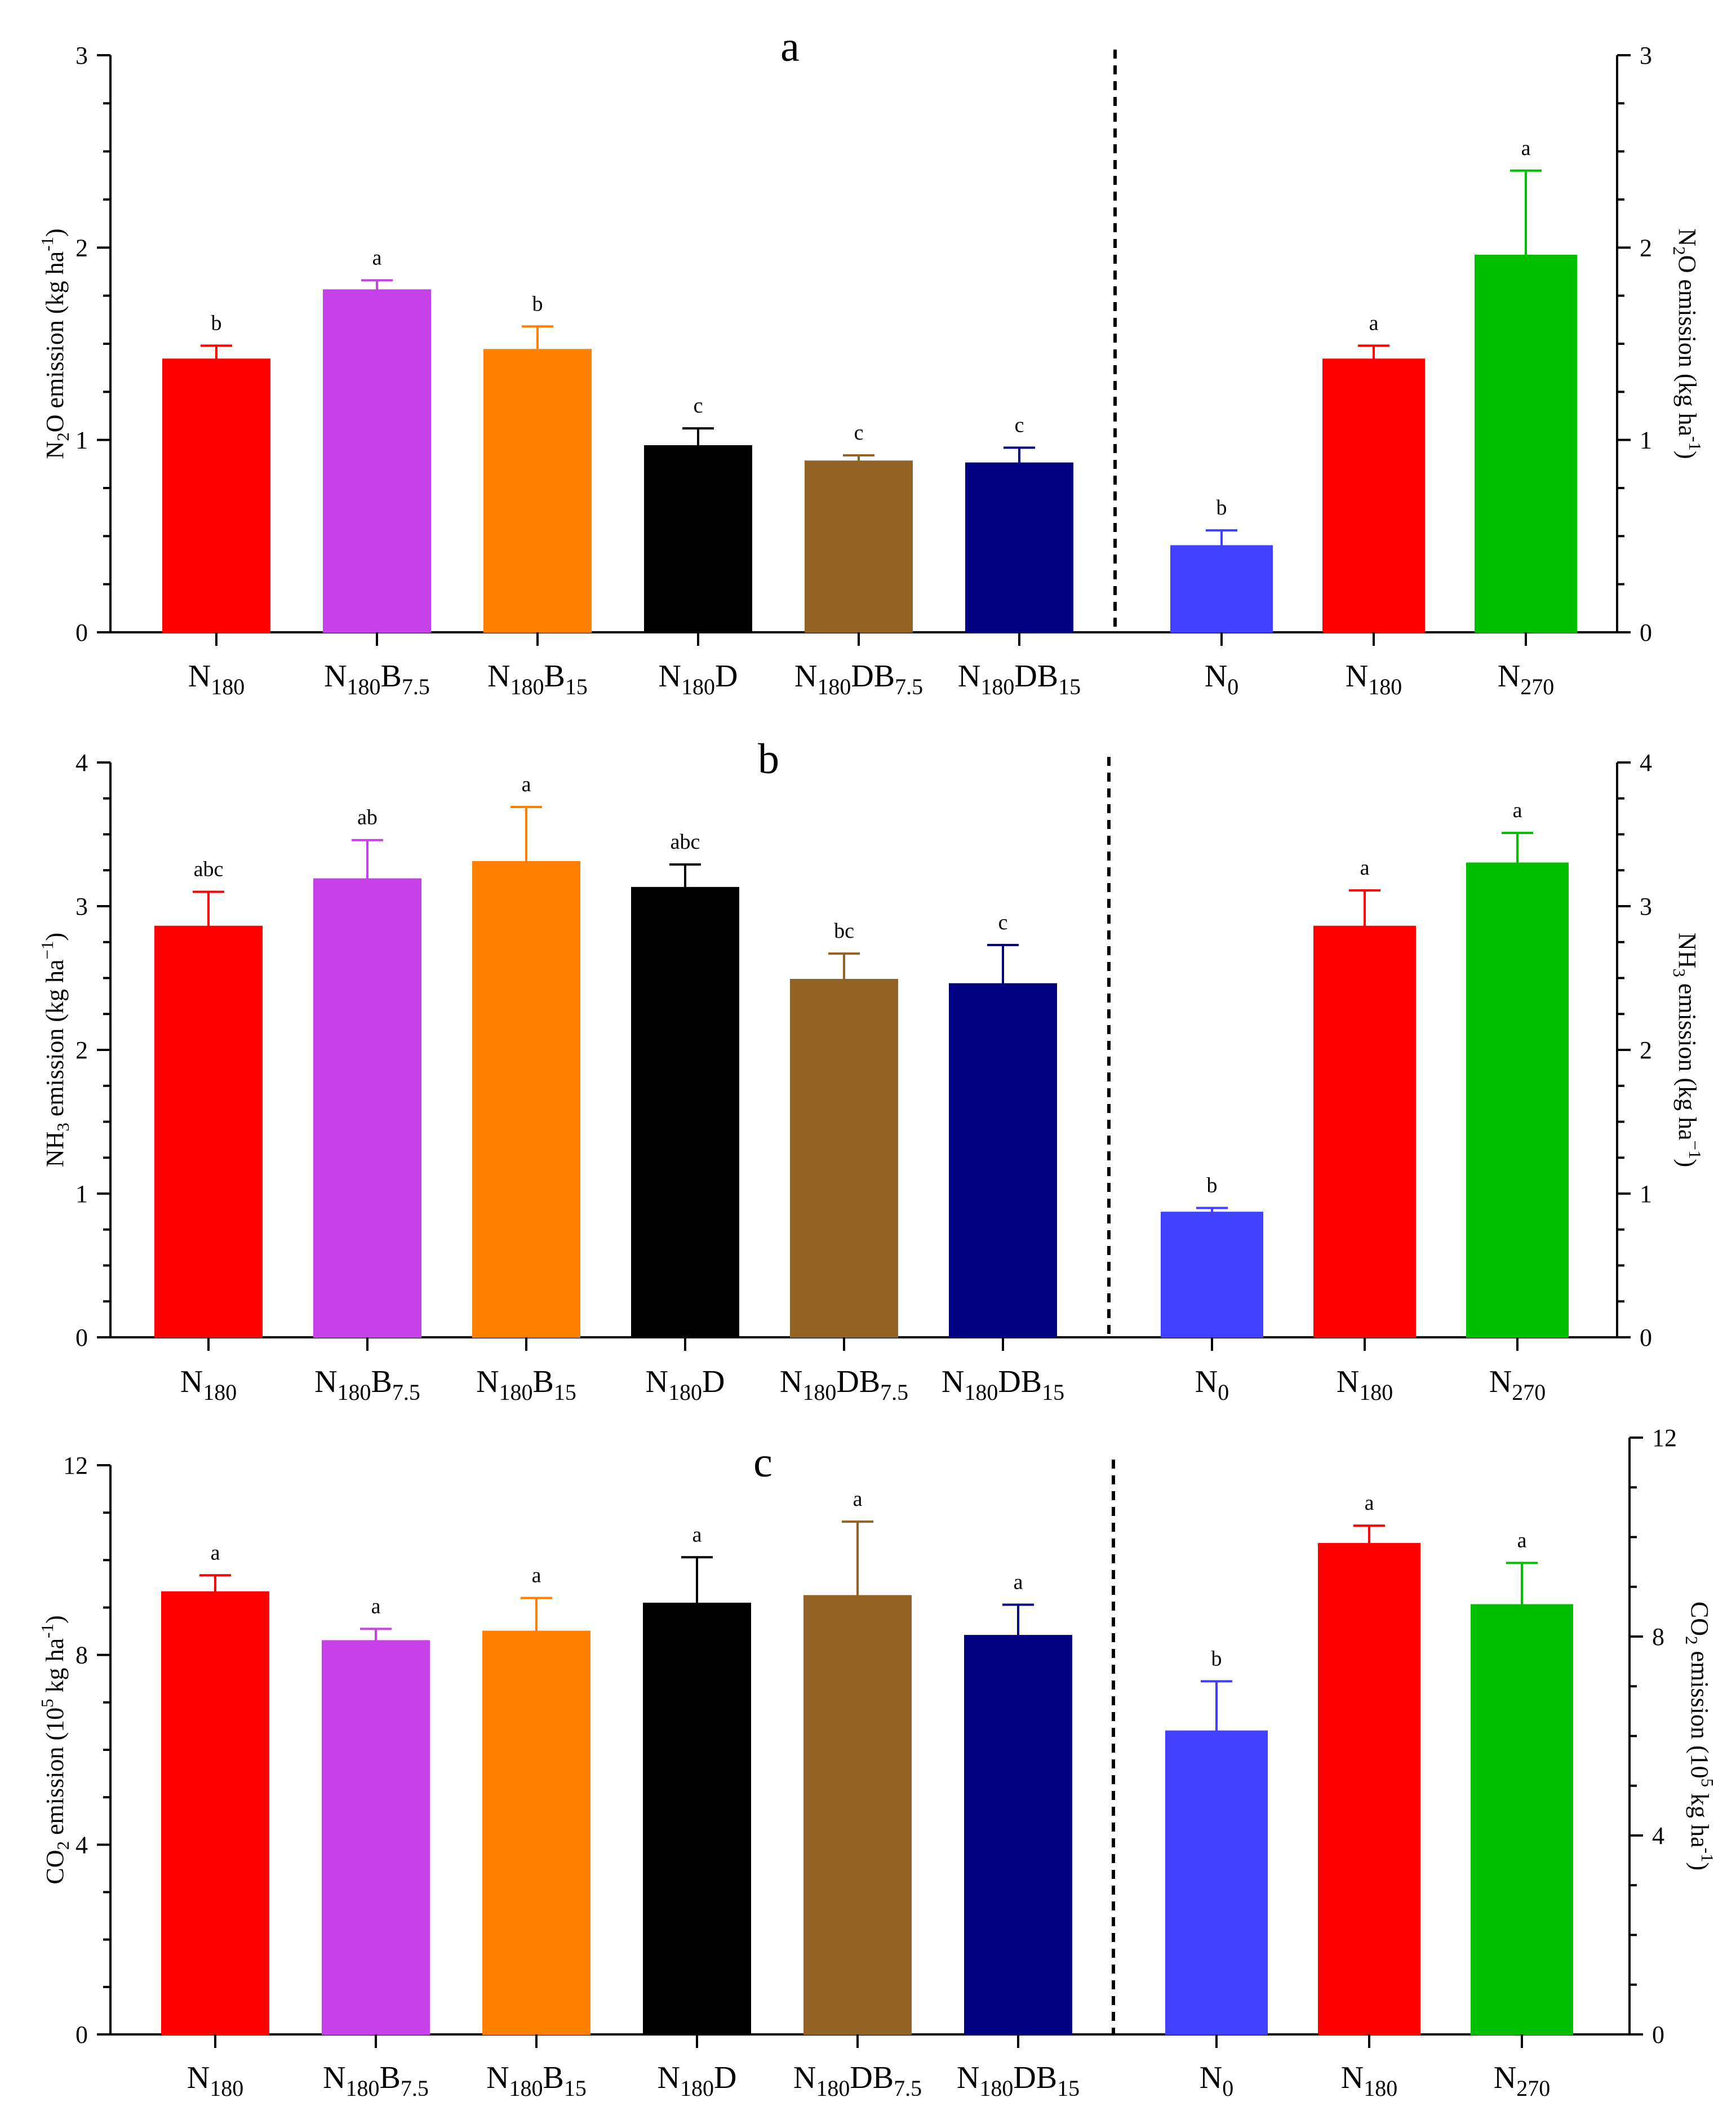 The height and width of the screenshot is (2115, 1736). I want to click on right-y-axis-title: NH3 emission (kg ha−1), so click(1687, 1050).